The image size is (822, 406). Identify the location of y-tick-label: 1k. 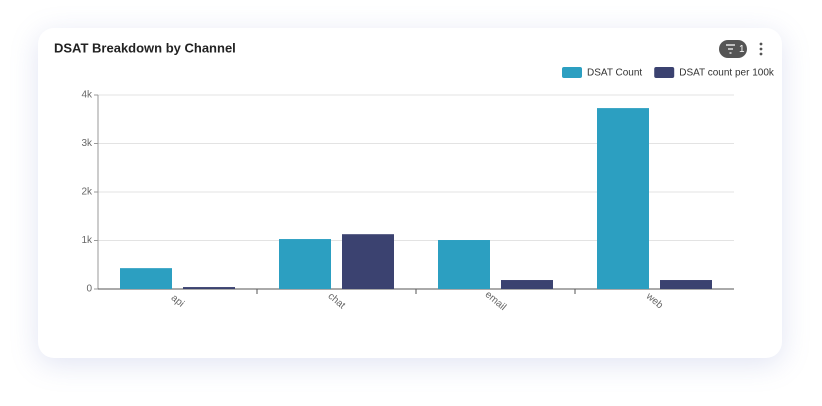
(87, 240).